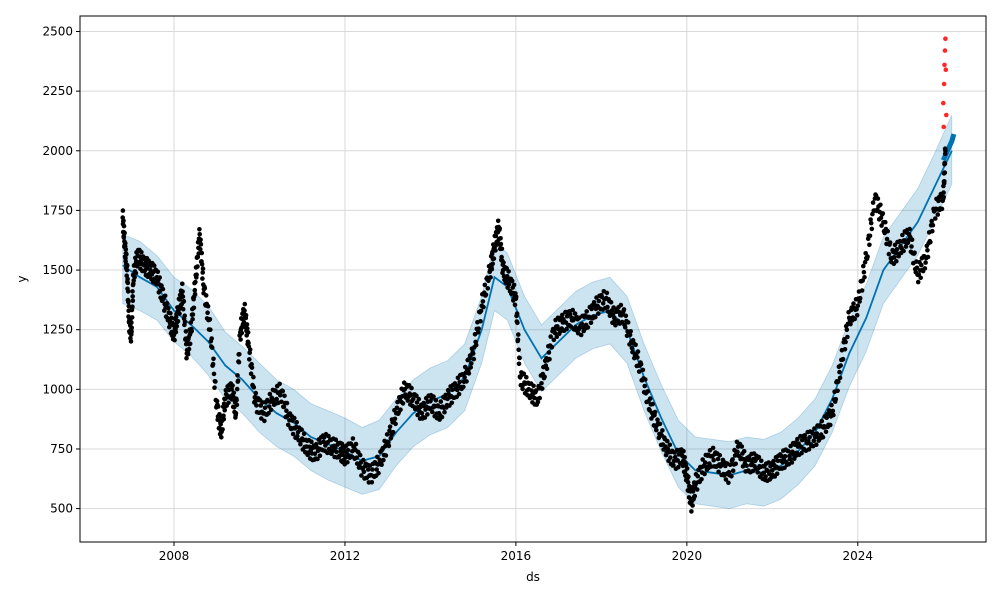  Describe the element at coordinates (858, 556) in the screenshot. I see `x-tick-label: 2024` at that location.